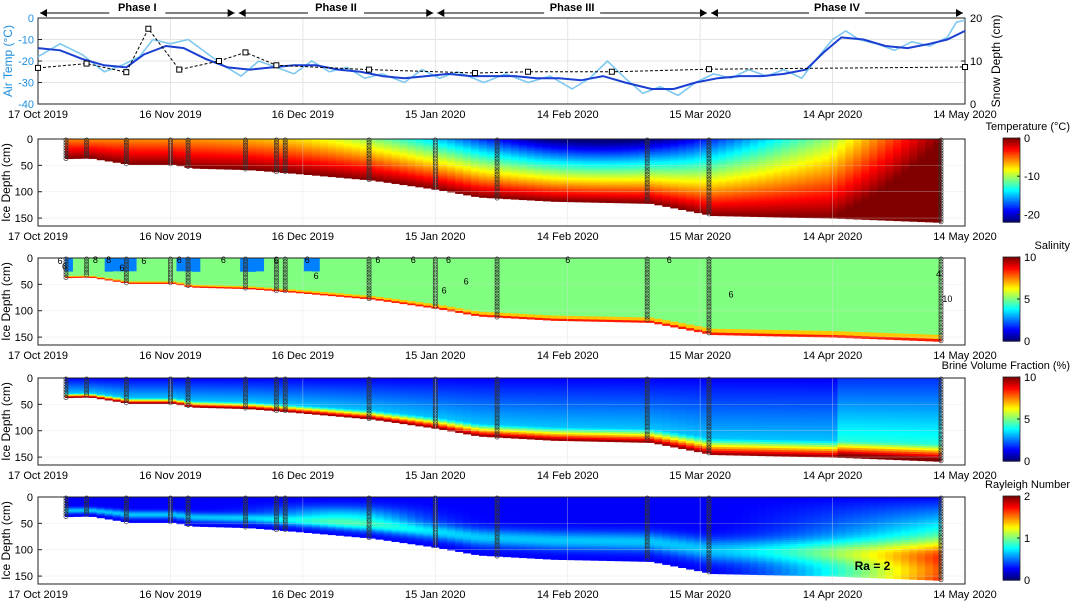 The height and width of the screenshot is (602, 1072). What do you see at coordinates (976, 19) in the screenshot?
I see `y2-tick-label: 20` at bounding box center [976, 19].